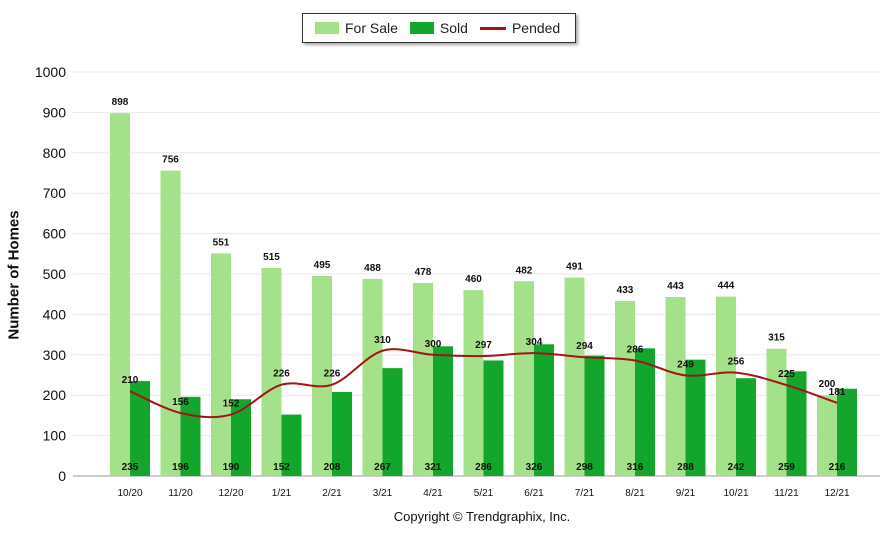 The image size is (880, 533). What do you see at coordinates (827, 384) in the screenshot?
I see `for-sale-data-label: 200` at bounding box center [827, 384].